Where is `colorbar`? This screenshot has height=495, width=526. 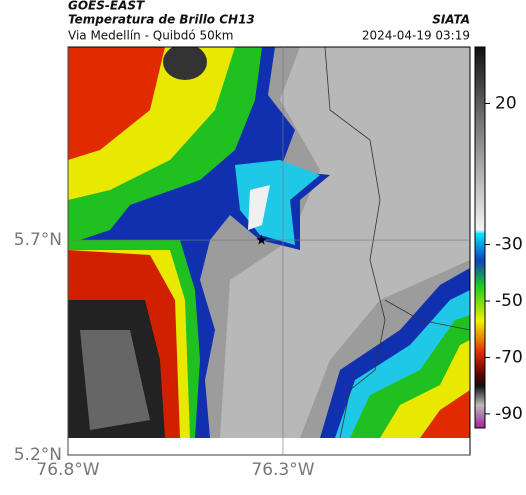 colorbar is located at coordinates (480, 237).